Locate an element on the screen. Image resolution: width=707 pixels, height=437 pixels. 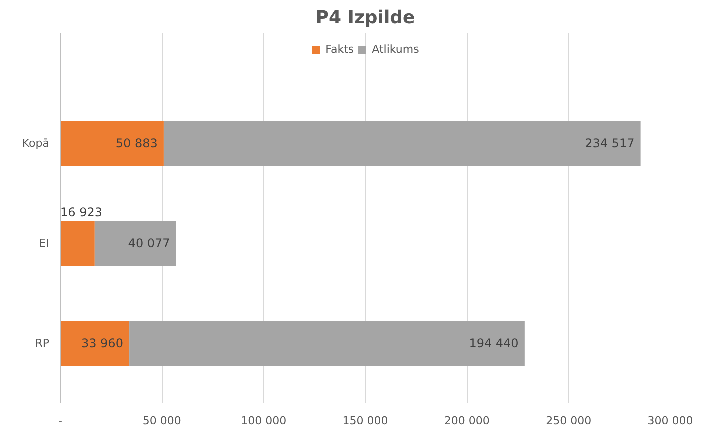
y-tick-label: EI is located at coordinates (44, 243).